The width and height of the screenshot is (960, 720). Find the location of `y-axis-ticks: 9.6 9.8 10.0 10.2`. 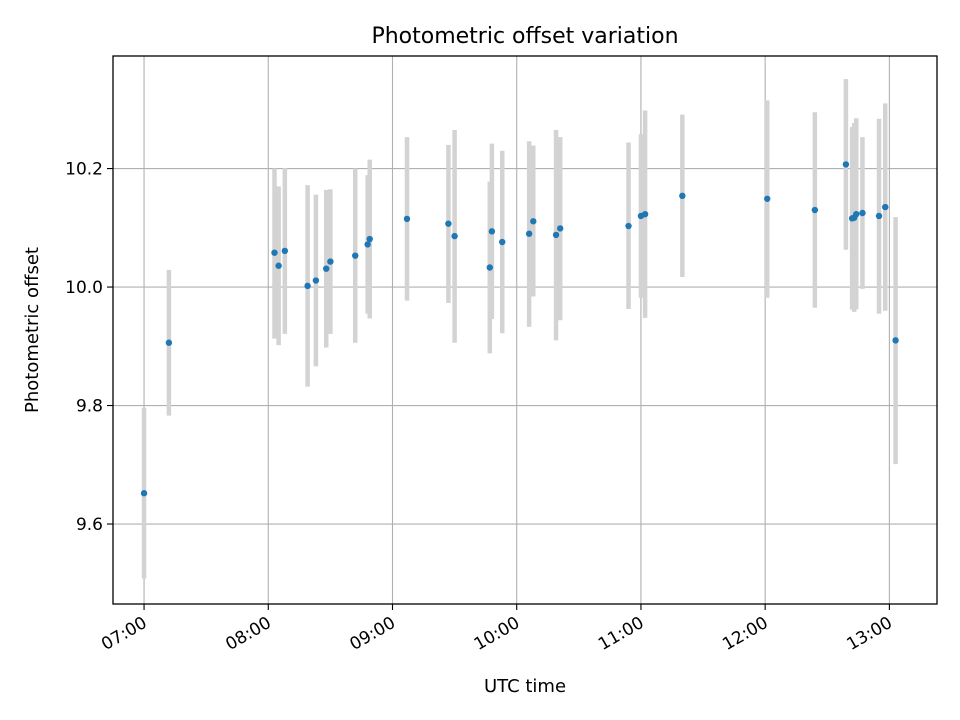

y-axis-ticks: 9.6 9.8 10.0 10.2 is located at coordinates (89, 347).